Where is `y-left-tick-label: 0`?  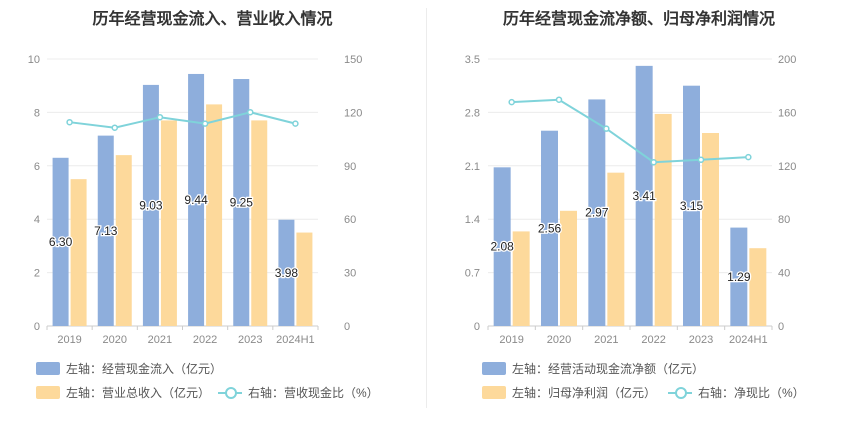 y-left-tick-label: 0 is located at coordinates (37, 327).